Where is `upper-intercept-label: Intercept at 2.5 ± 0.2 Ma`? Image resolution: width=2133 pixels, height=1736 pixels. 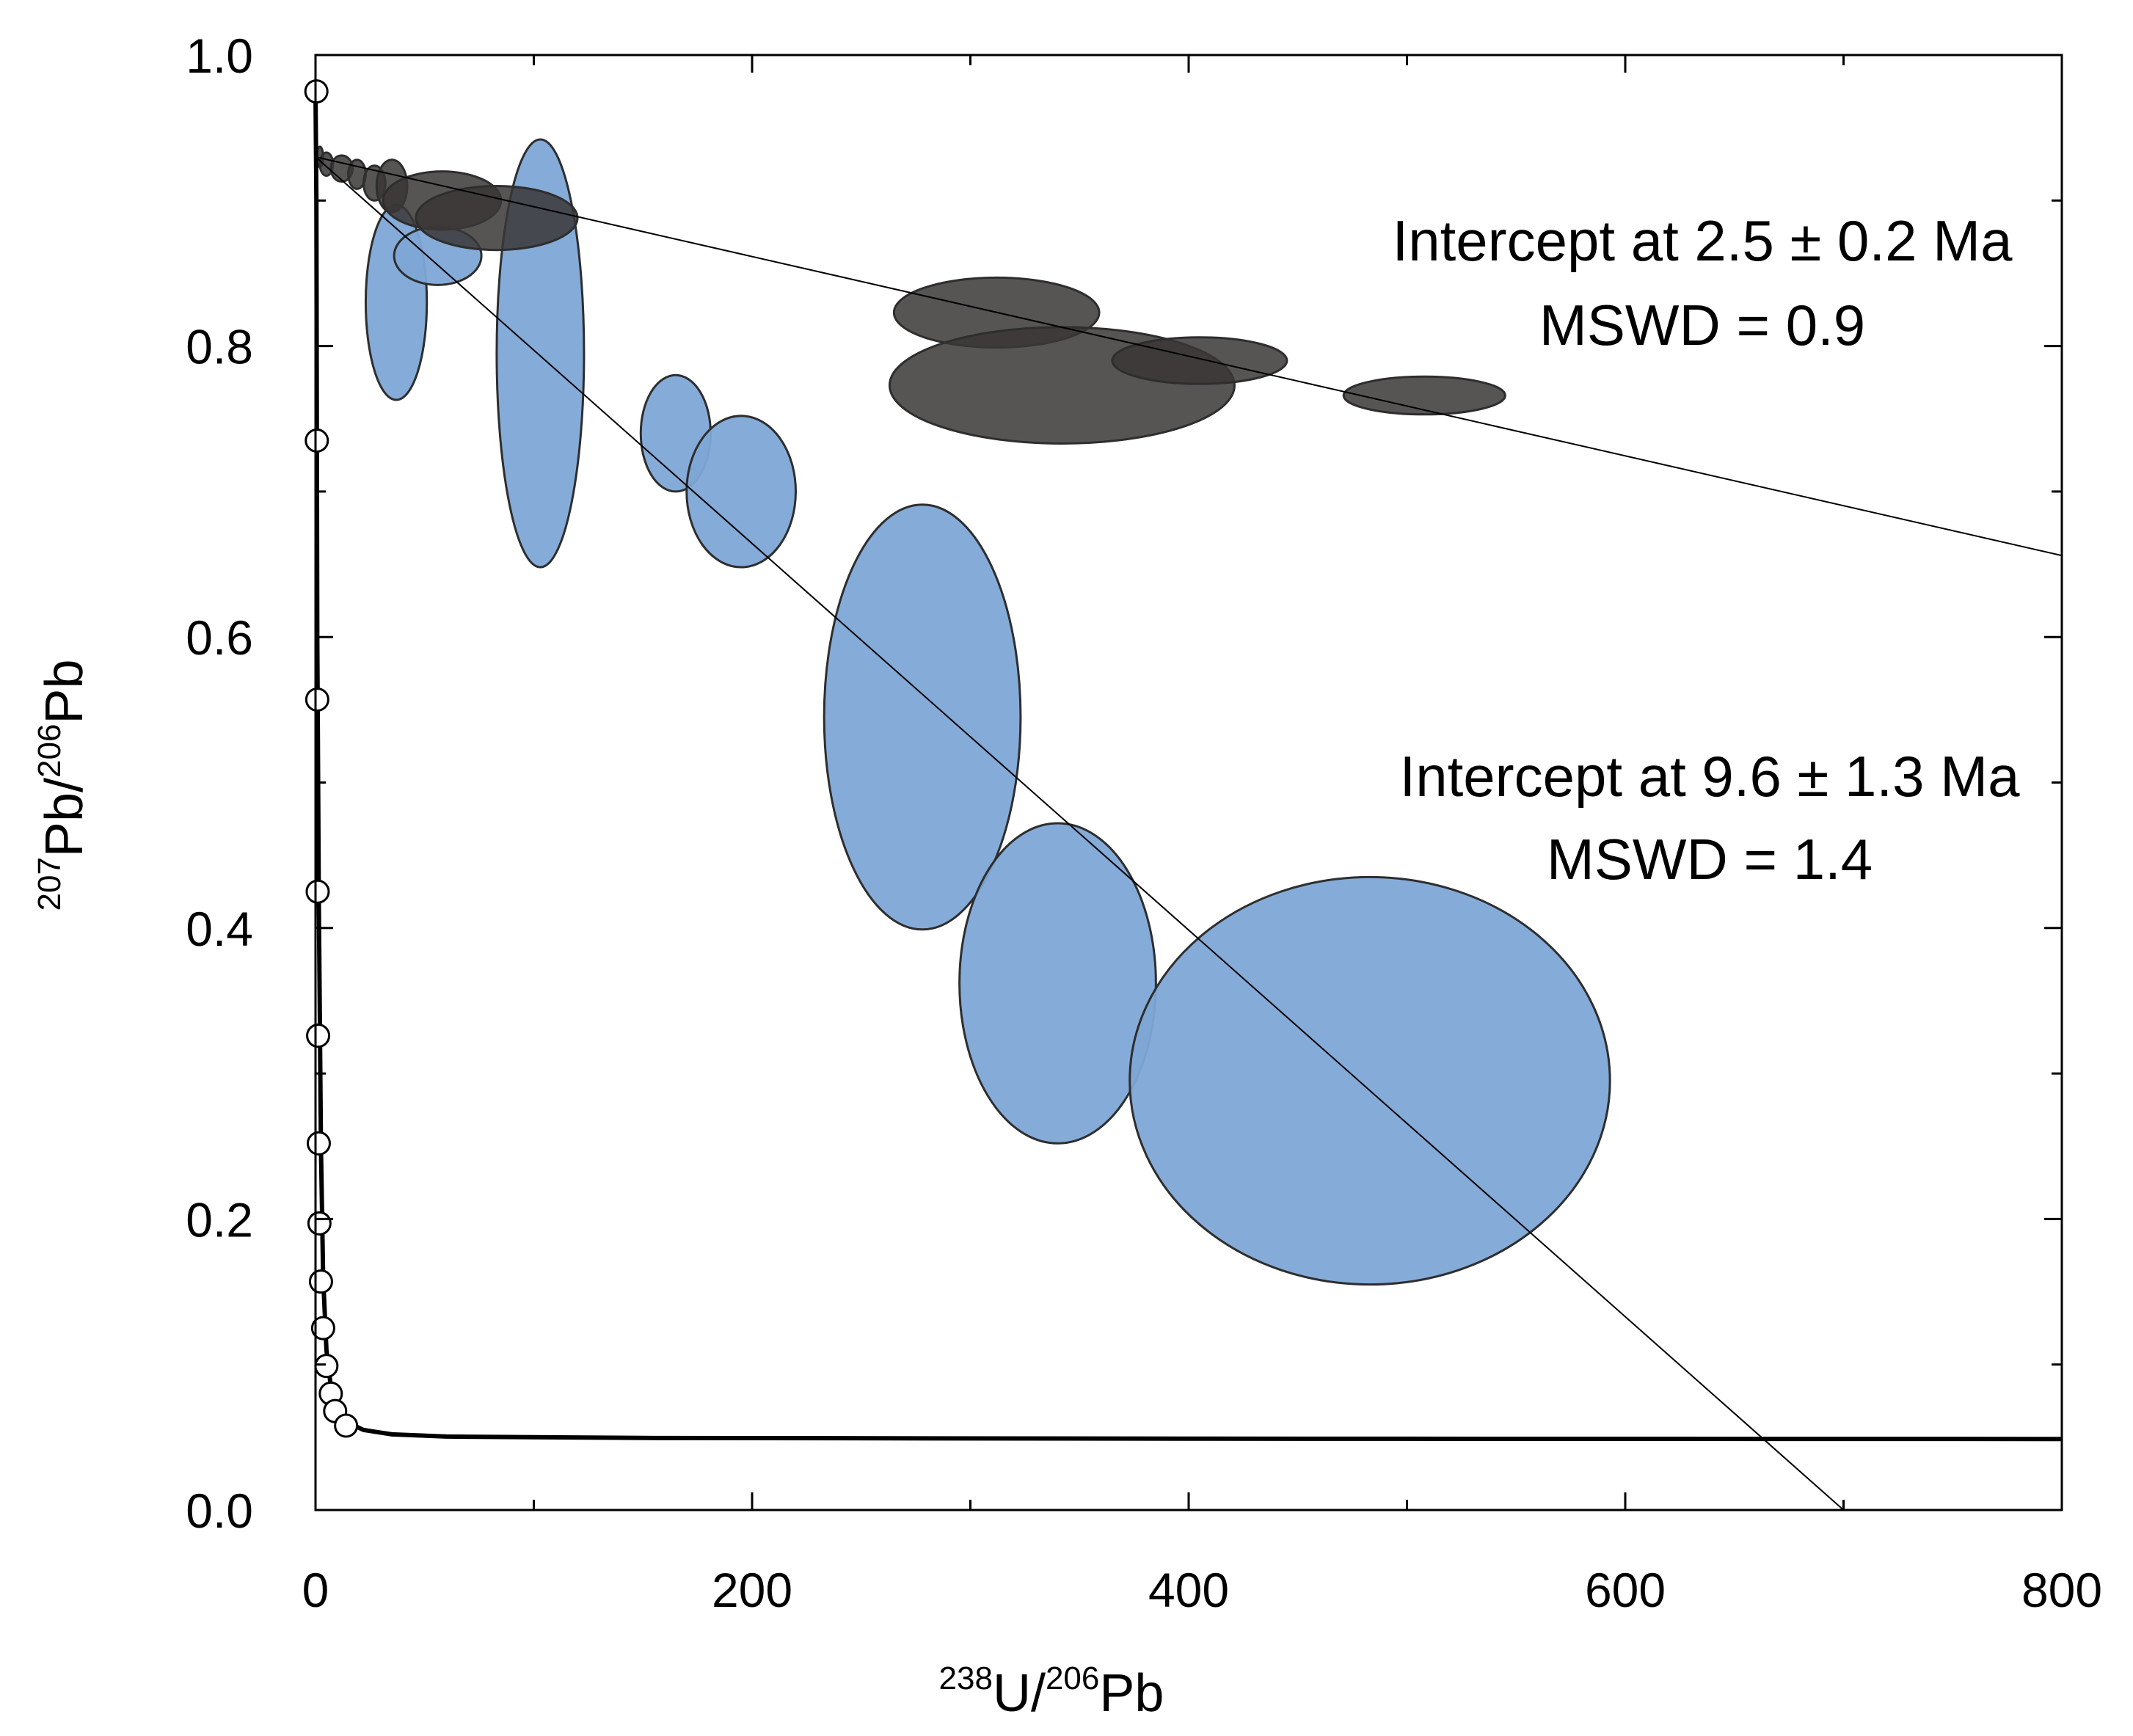 upper-intercept-label: Intercept at 2.5 ± 0.2 Ma is located at coordinates (1703, 240).